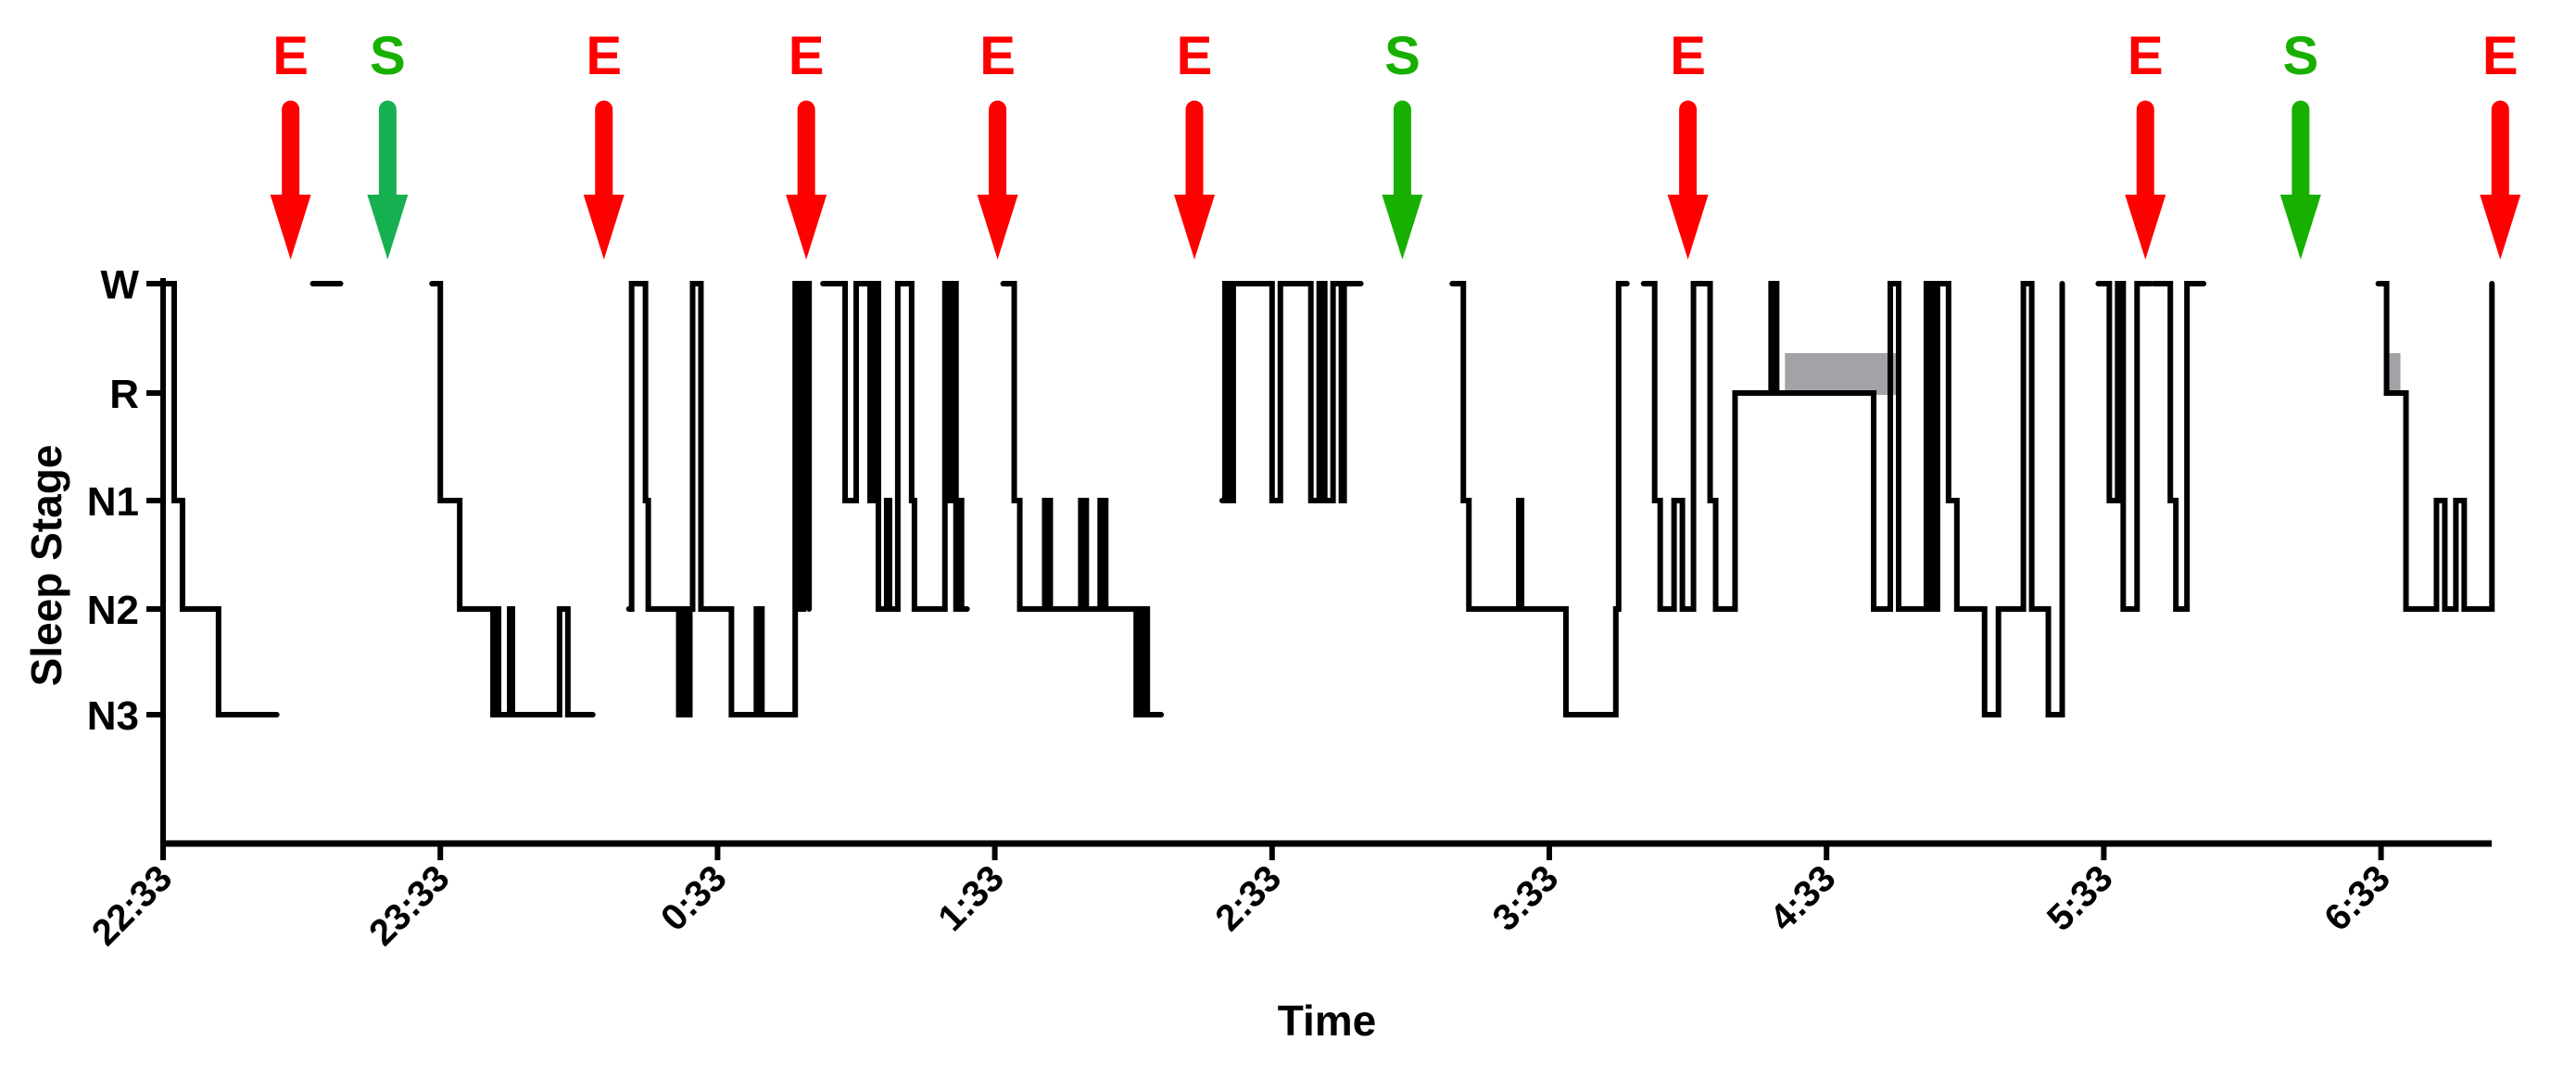  What do you see at coordinates (113, 716) in the screenshot?
I see `y-tick-label-n3: N3` at bounding box center [113, 716].